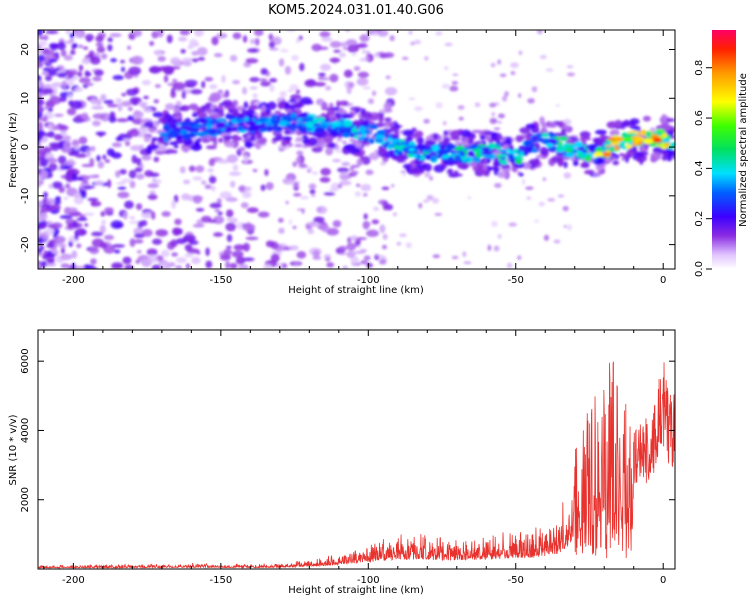  I want to click on spectrogram-x-tick-label: -150, so click(220, 280).